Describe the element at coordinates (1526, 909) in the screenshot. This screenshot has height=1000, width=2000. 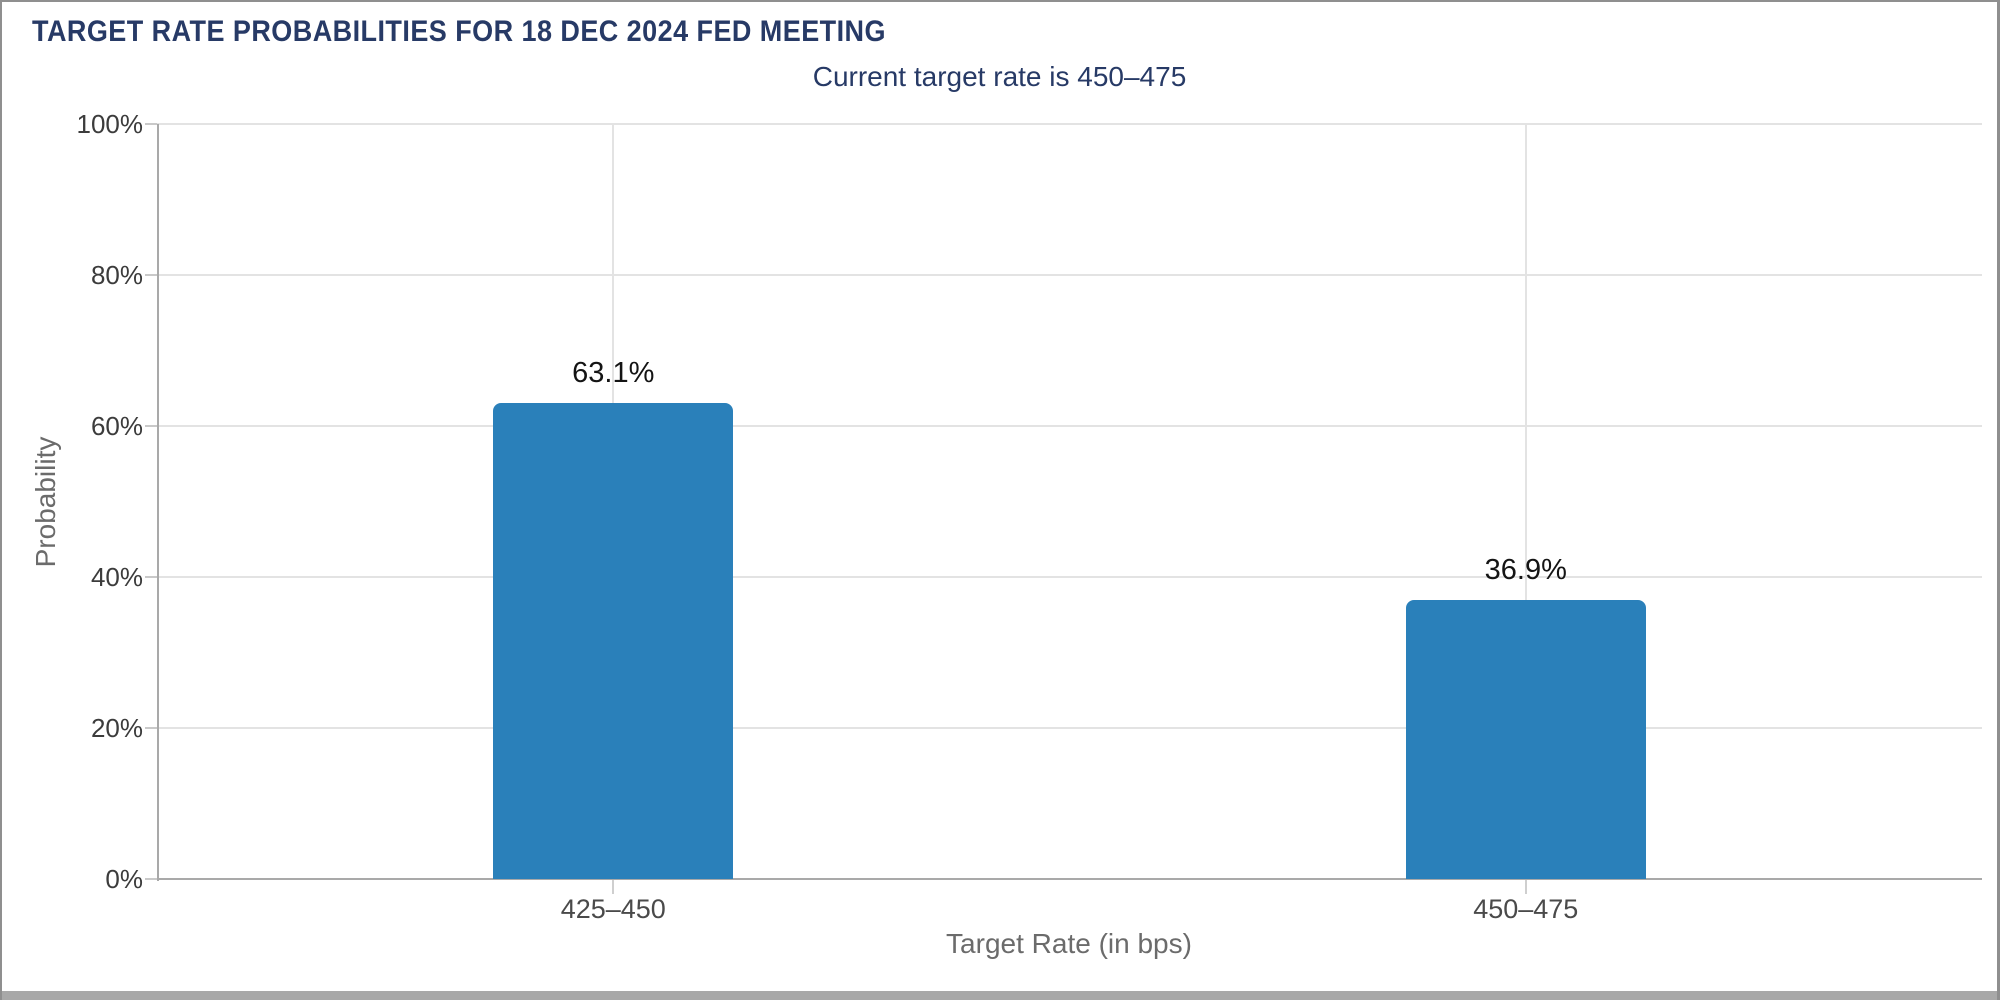
I see `x-tick-label-2: 450–475` at that location.